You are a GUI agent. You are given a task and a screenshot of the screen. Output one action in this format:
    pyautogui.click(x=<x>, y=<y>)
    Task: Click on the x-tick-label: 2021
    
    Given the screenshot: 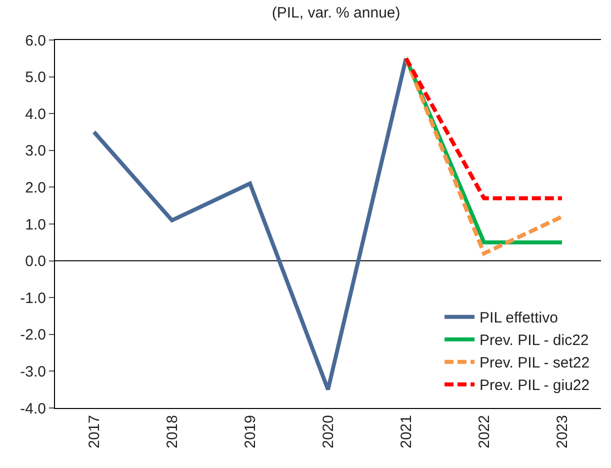 What is the action you would take?
    pyautogui.click(x=406, y=431)
    